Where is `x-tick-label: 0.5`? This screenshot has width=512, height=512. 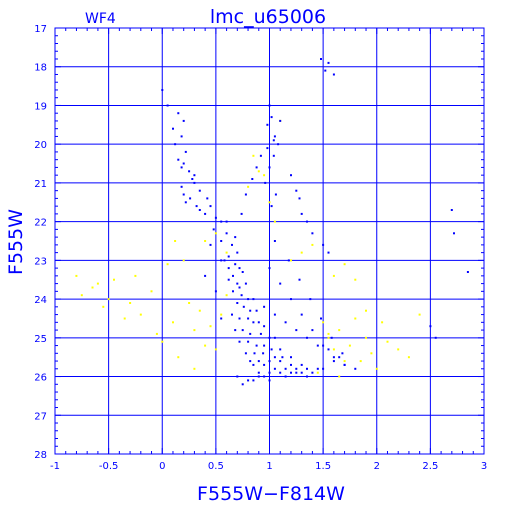
x-tick-label: 0.5 is located at coordinates (216, 466).